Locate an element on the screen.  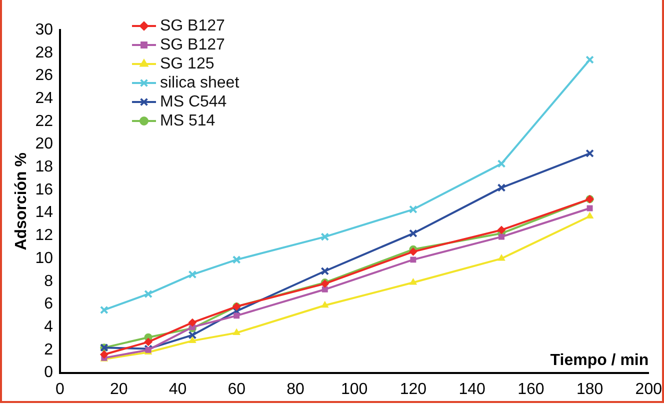
x-tick-label: 0 is located at coordinates (60, 389).